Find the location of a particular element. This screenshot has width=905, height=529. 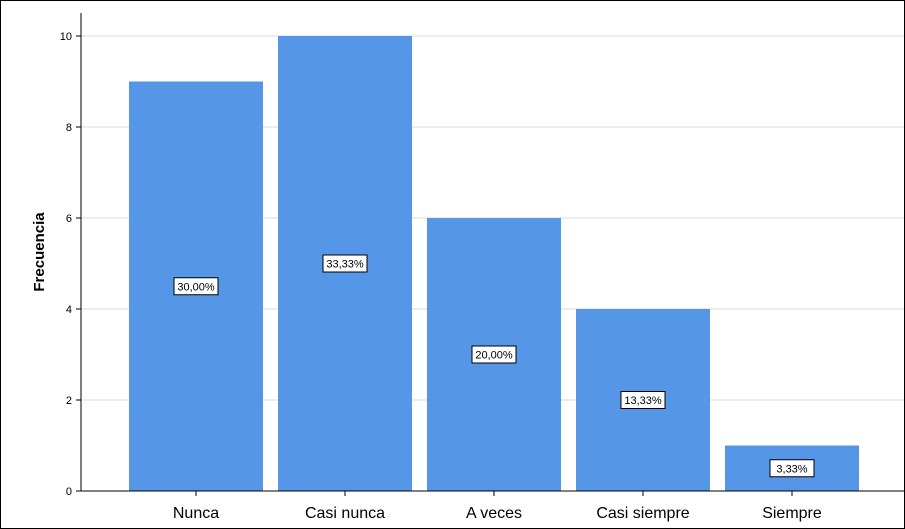

x-tick-label: Siempre is located at coordinates (792, 513).